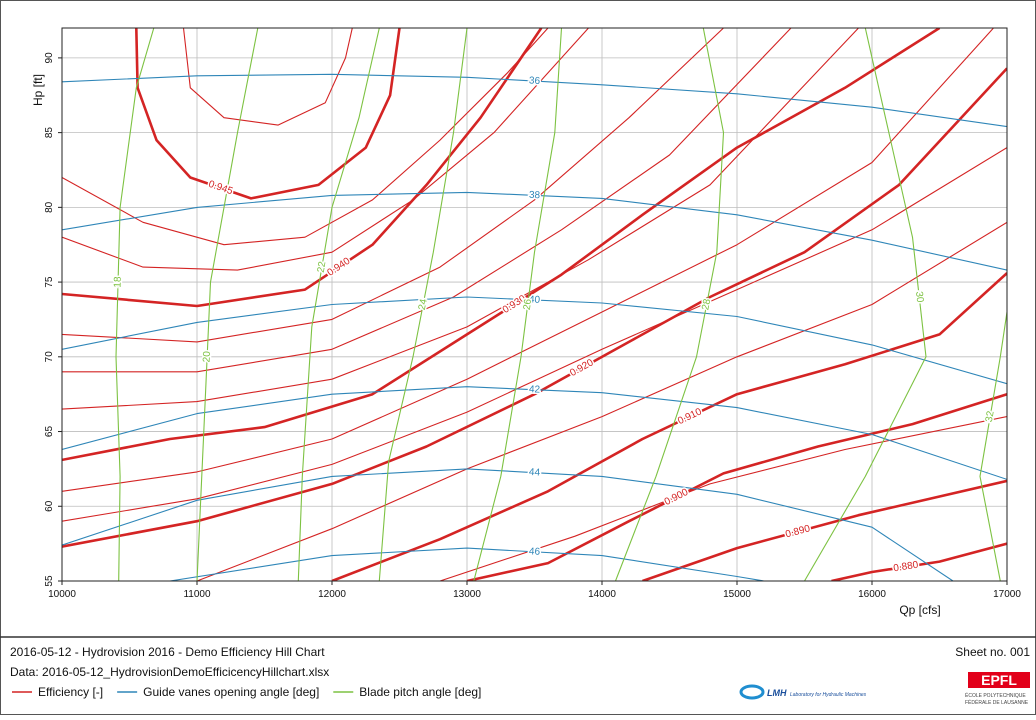 This screenshot has height=720, width=1036. What do you see at coordinates (995, 695) in the screenshot?
I see `school-name-1: ÉCOLE POLYTECHNIQUE` at bounding box center [995, 695].